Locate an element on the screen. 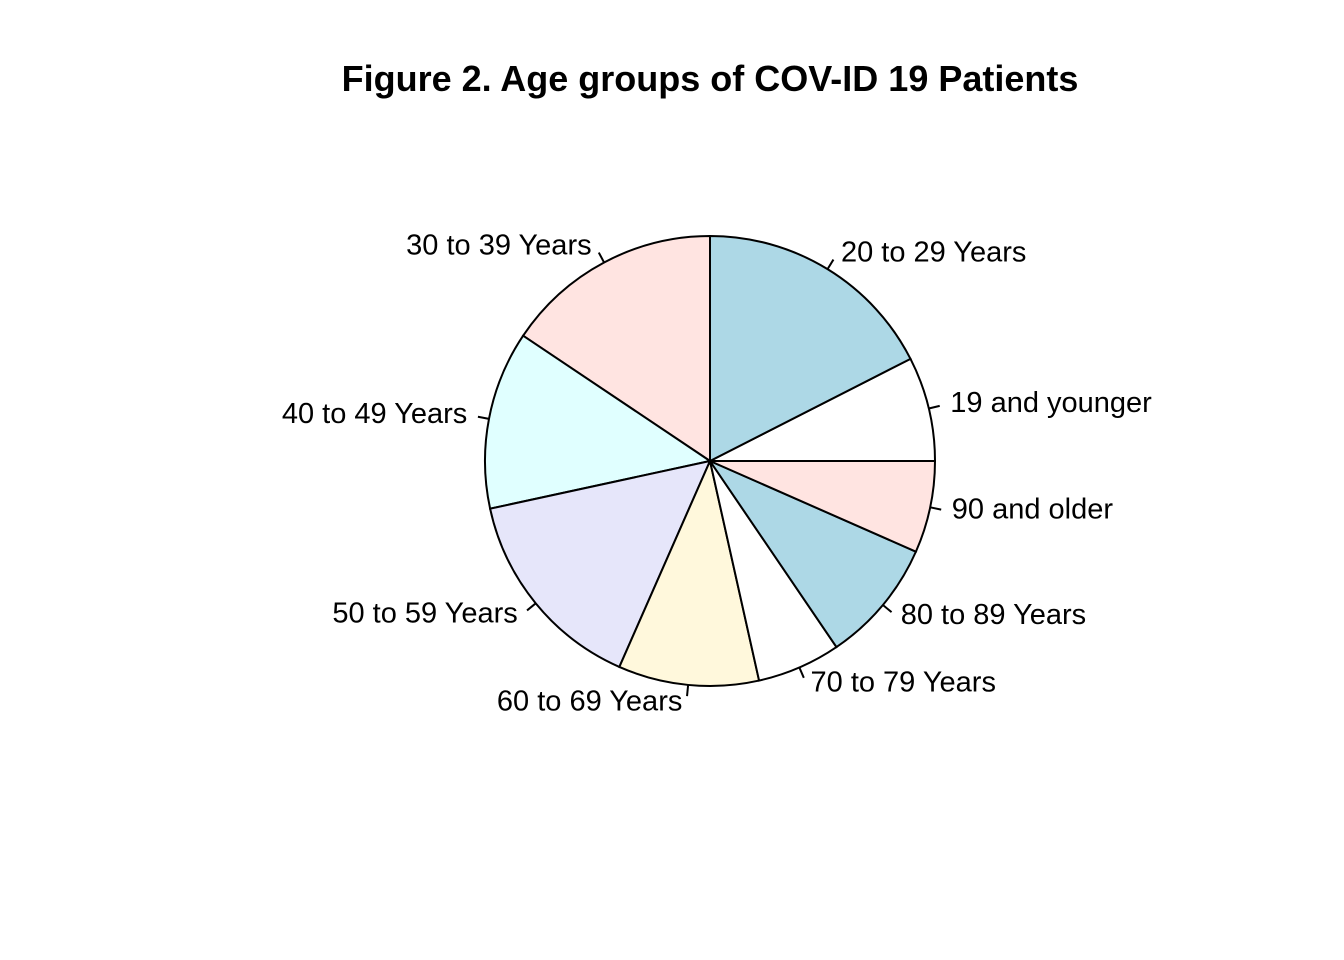 The height and width of the screenshot is (960, 1344). pie-label-20-to-29-years: 20 to 29 Years is located at coordinates (933, 252).